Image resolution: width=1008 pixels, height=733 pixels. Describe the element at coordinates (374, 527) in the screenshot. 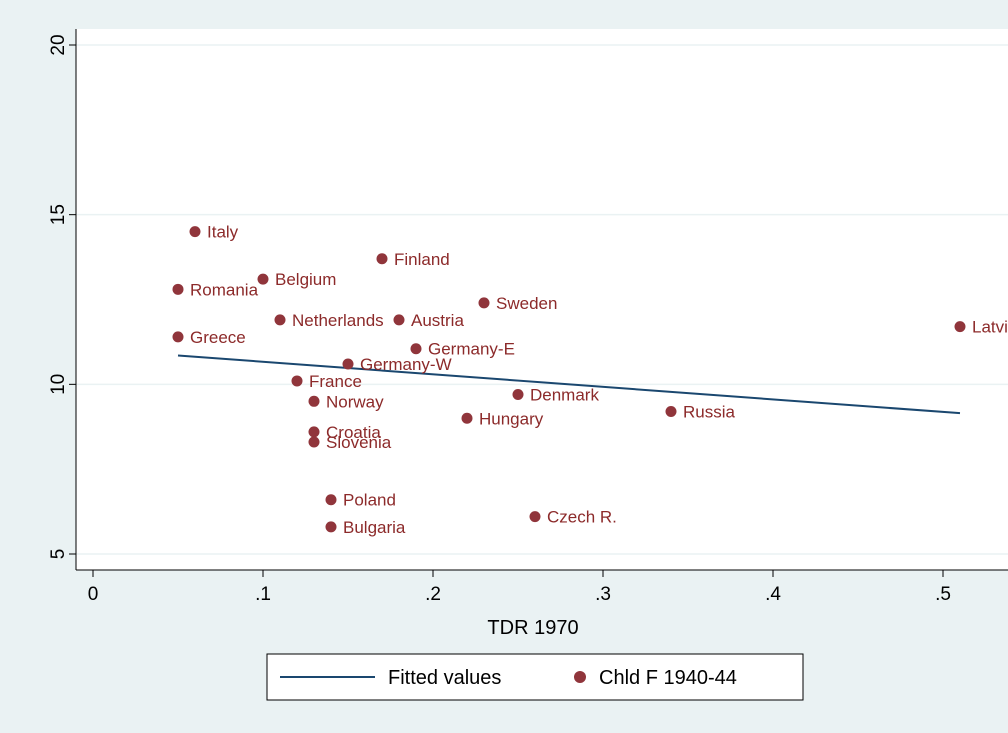

I see `point-label: Bulgaria` at that location.